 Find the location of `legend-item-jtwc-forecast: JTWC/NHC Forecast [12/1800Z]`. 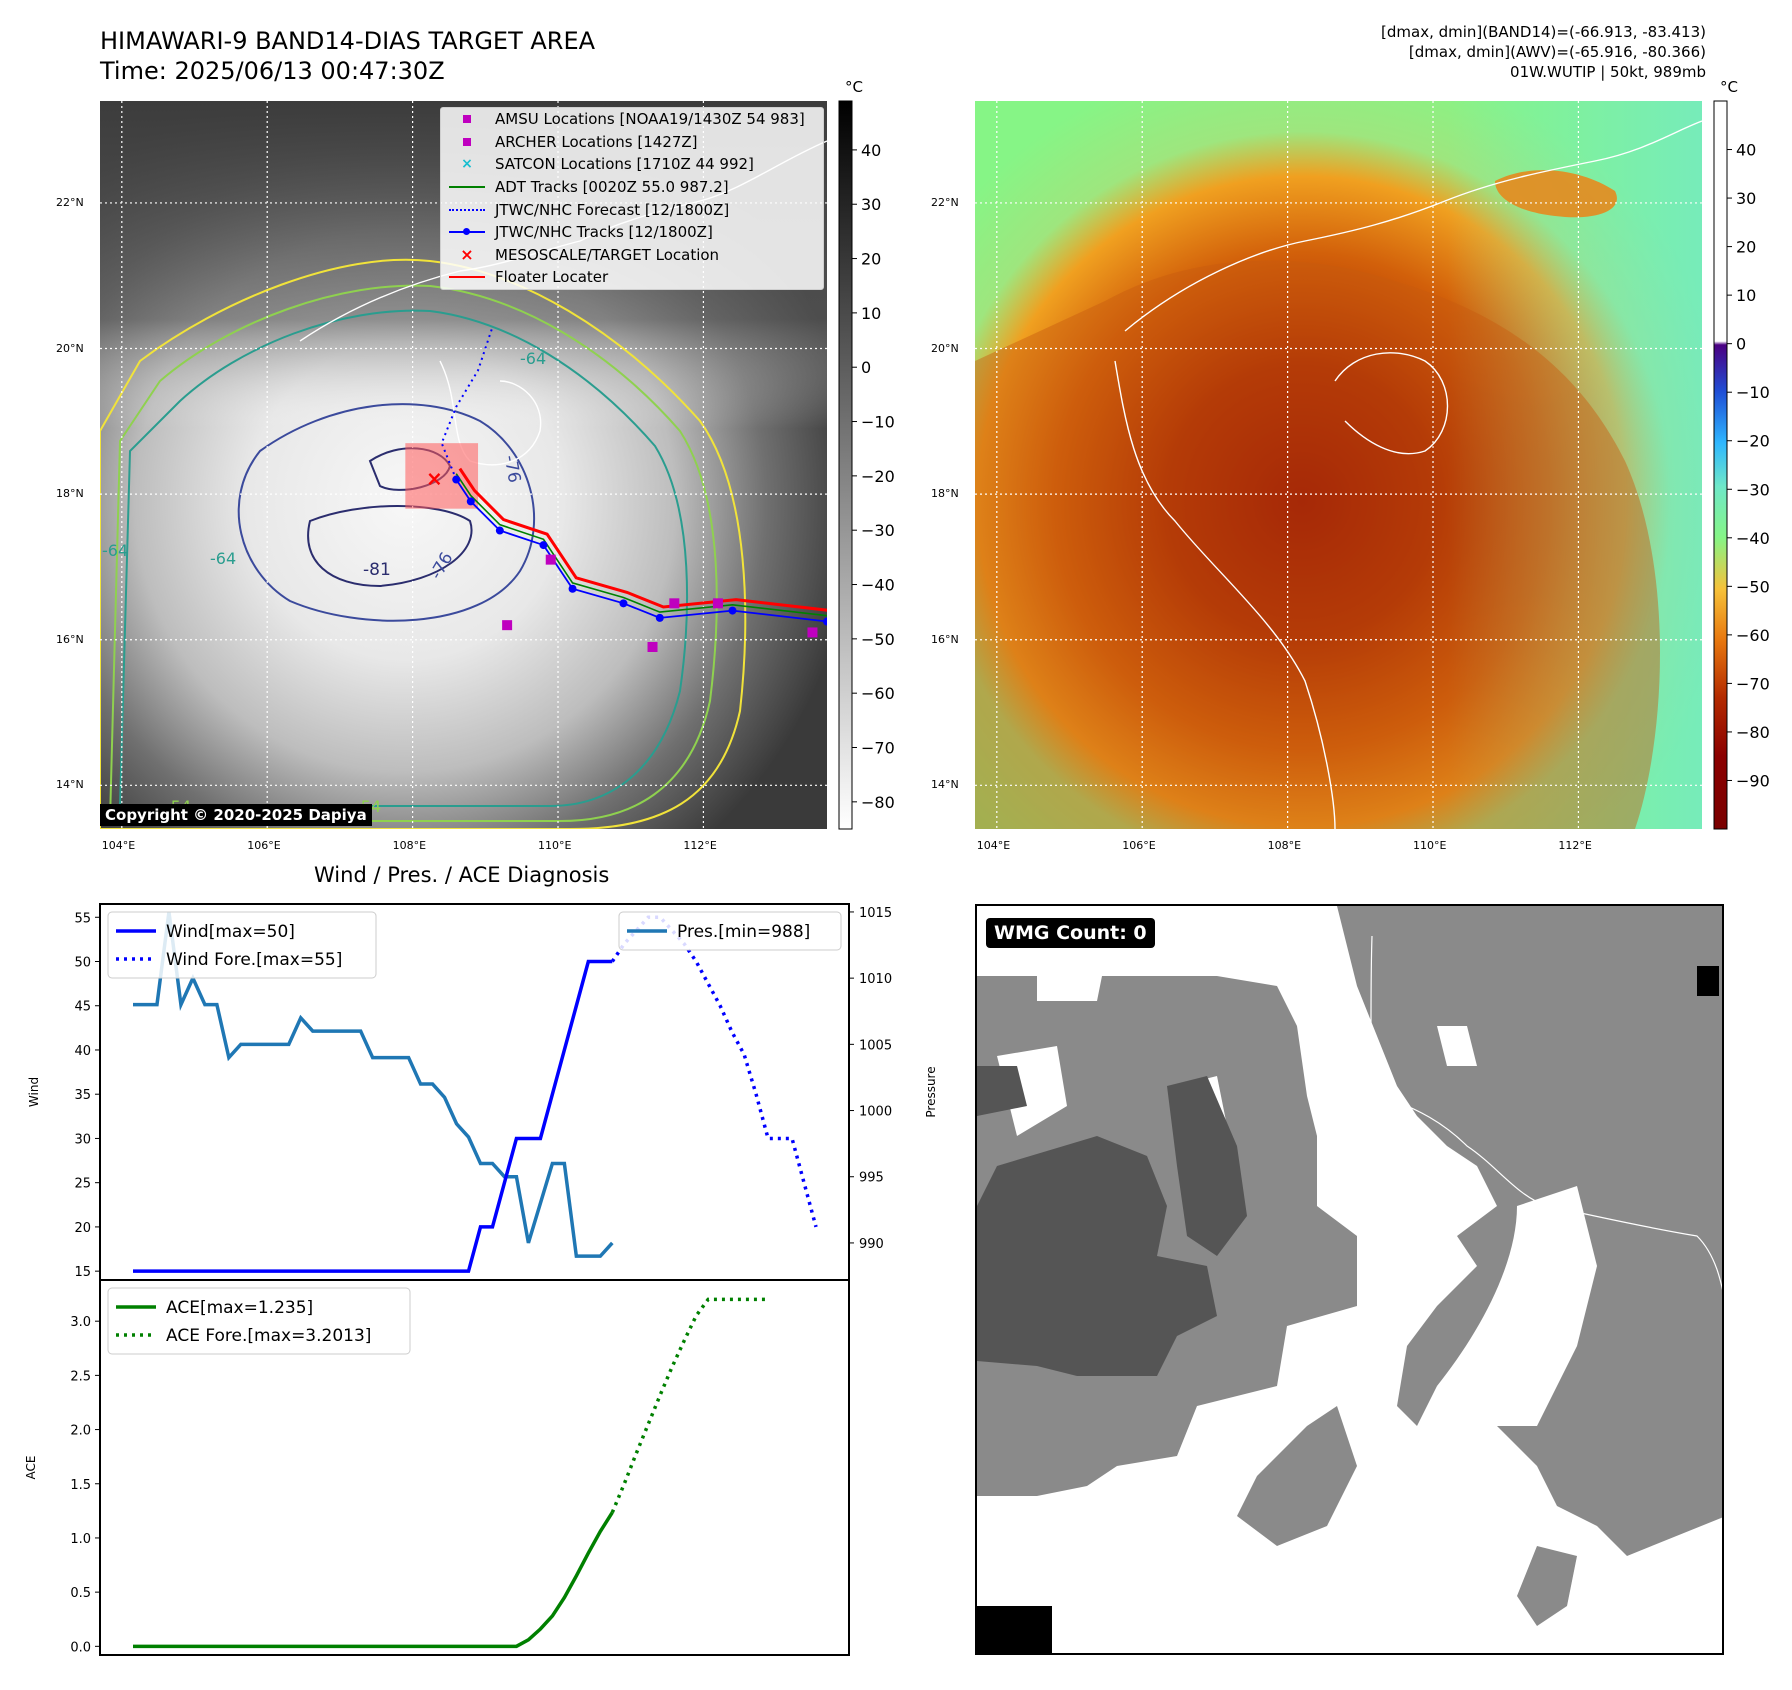

legend-item-jtwc-forecast: JTWC/NHC Forecast [12/1800Z] is located at coordinates (632, 209).